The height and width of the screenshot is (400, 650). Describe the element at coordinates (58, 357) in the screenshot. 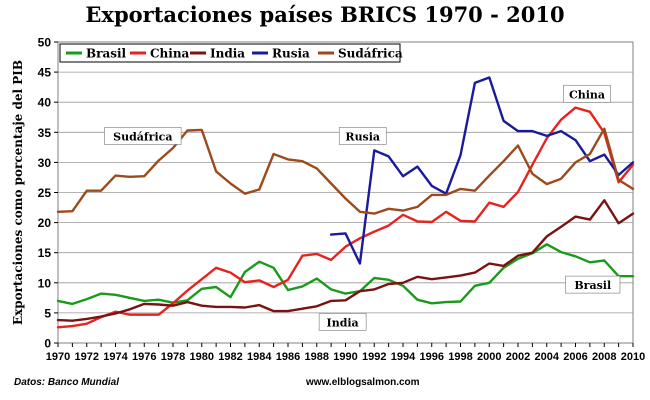

I see `x-tick-label: 1970` at that location.